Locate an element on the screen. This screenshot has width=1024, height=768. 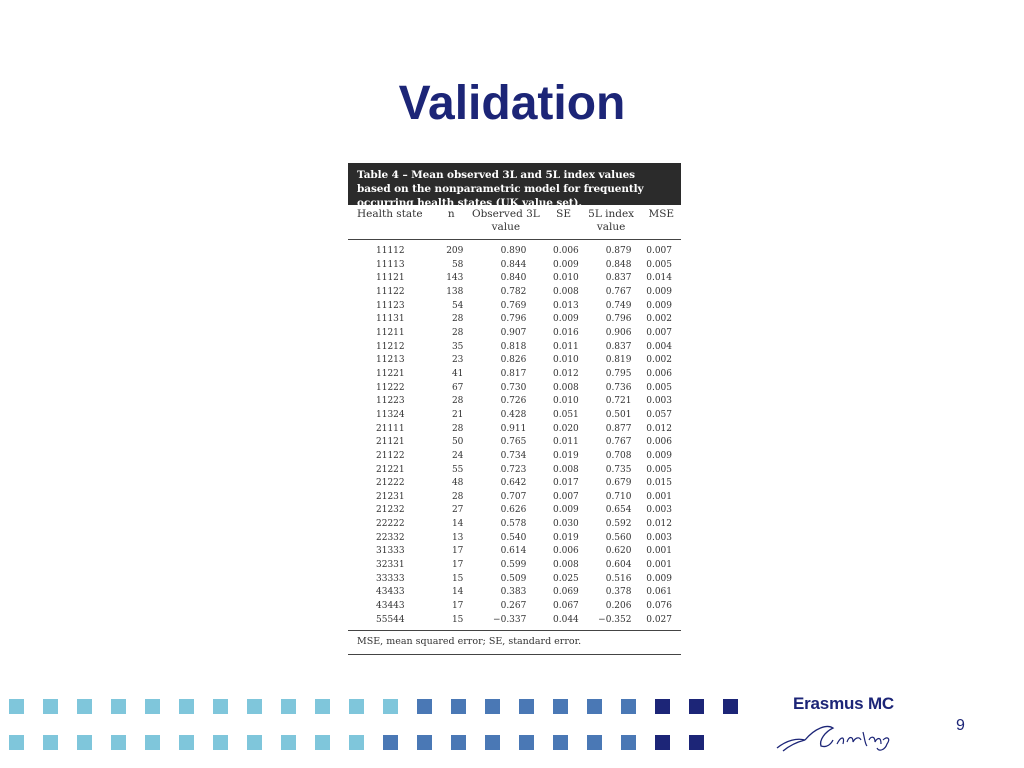
table-row: 11121 143 0.840 0.010 0.837 0.014 is located at coordinates (514, 279).